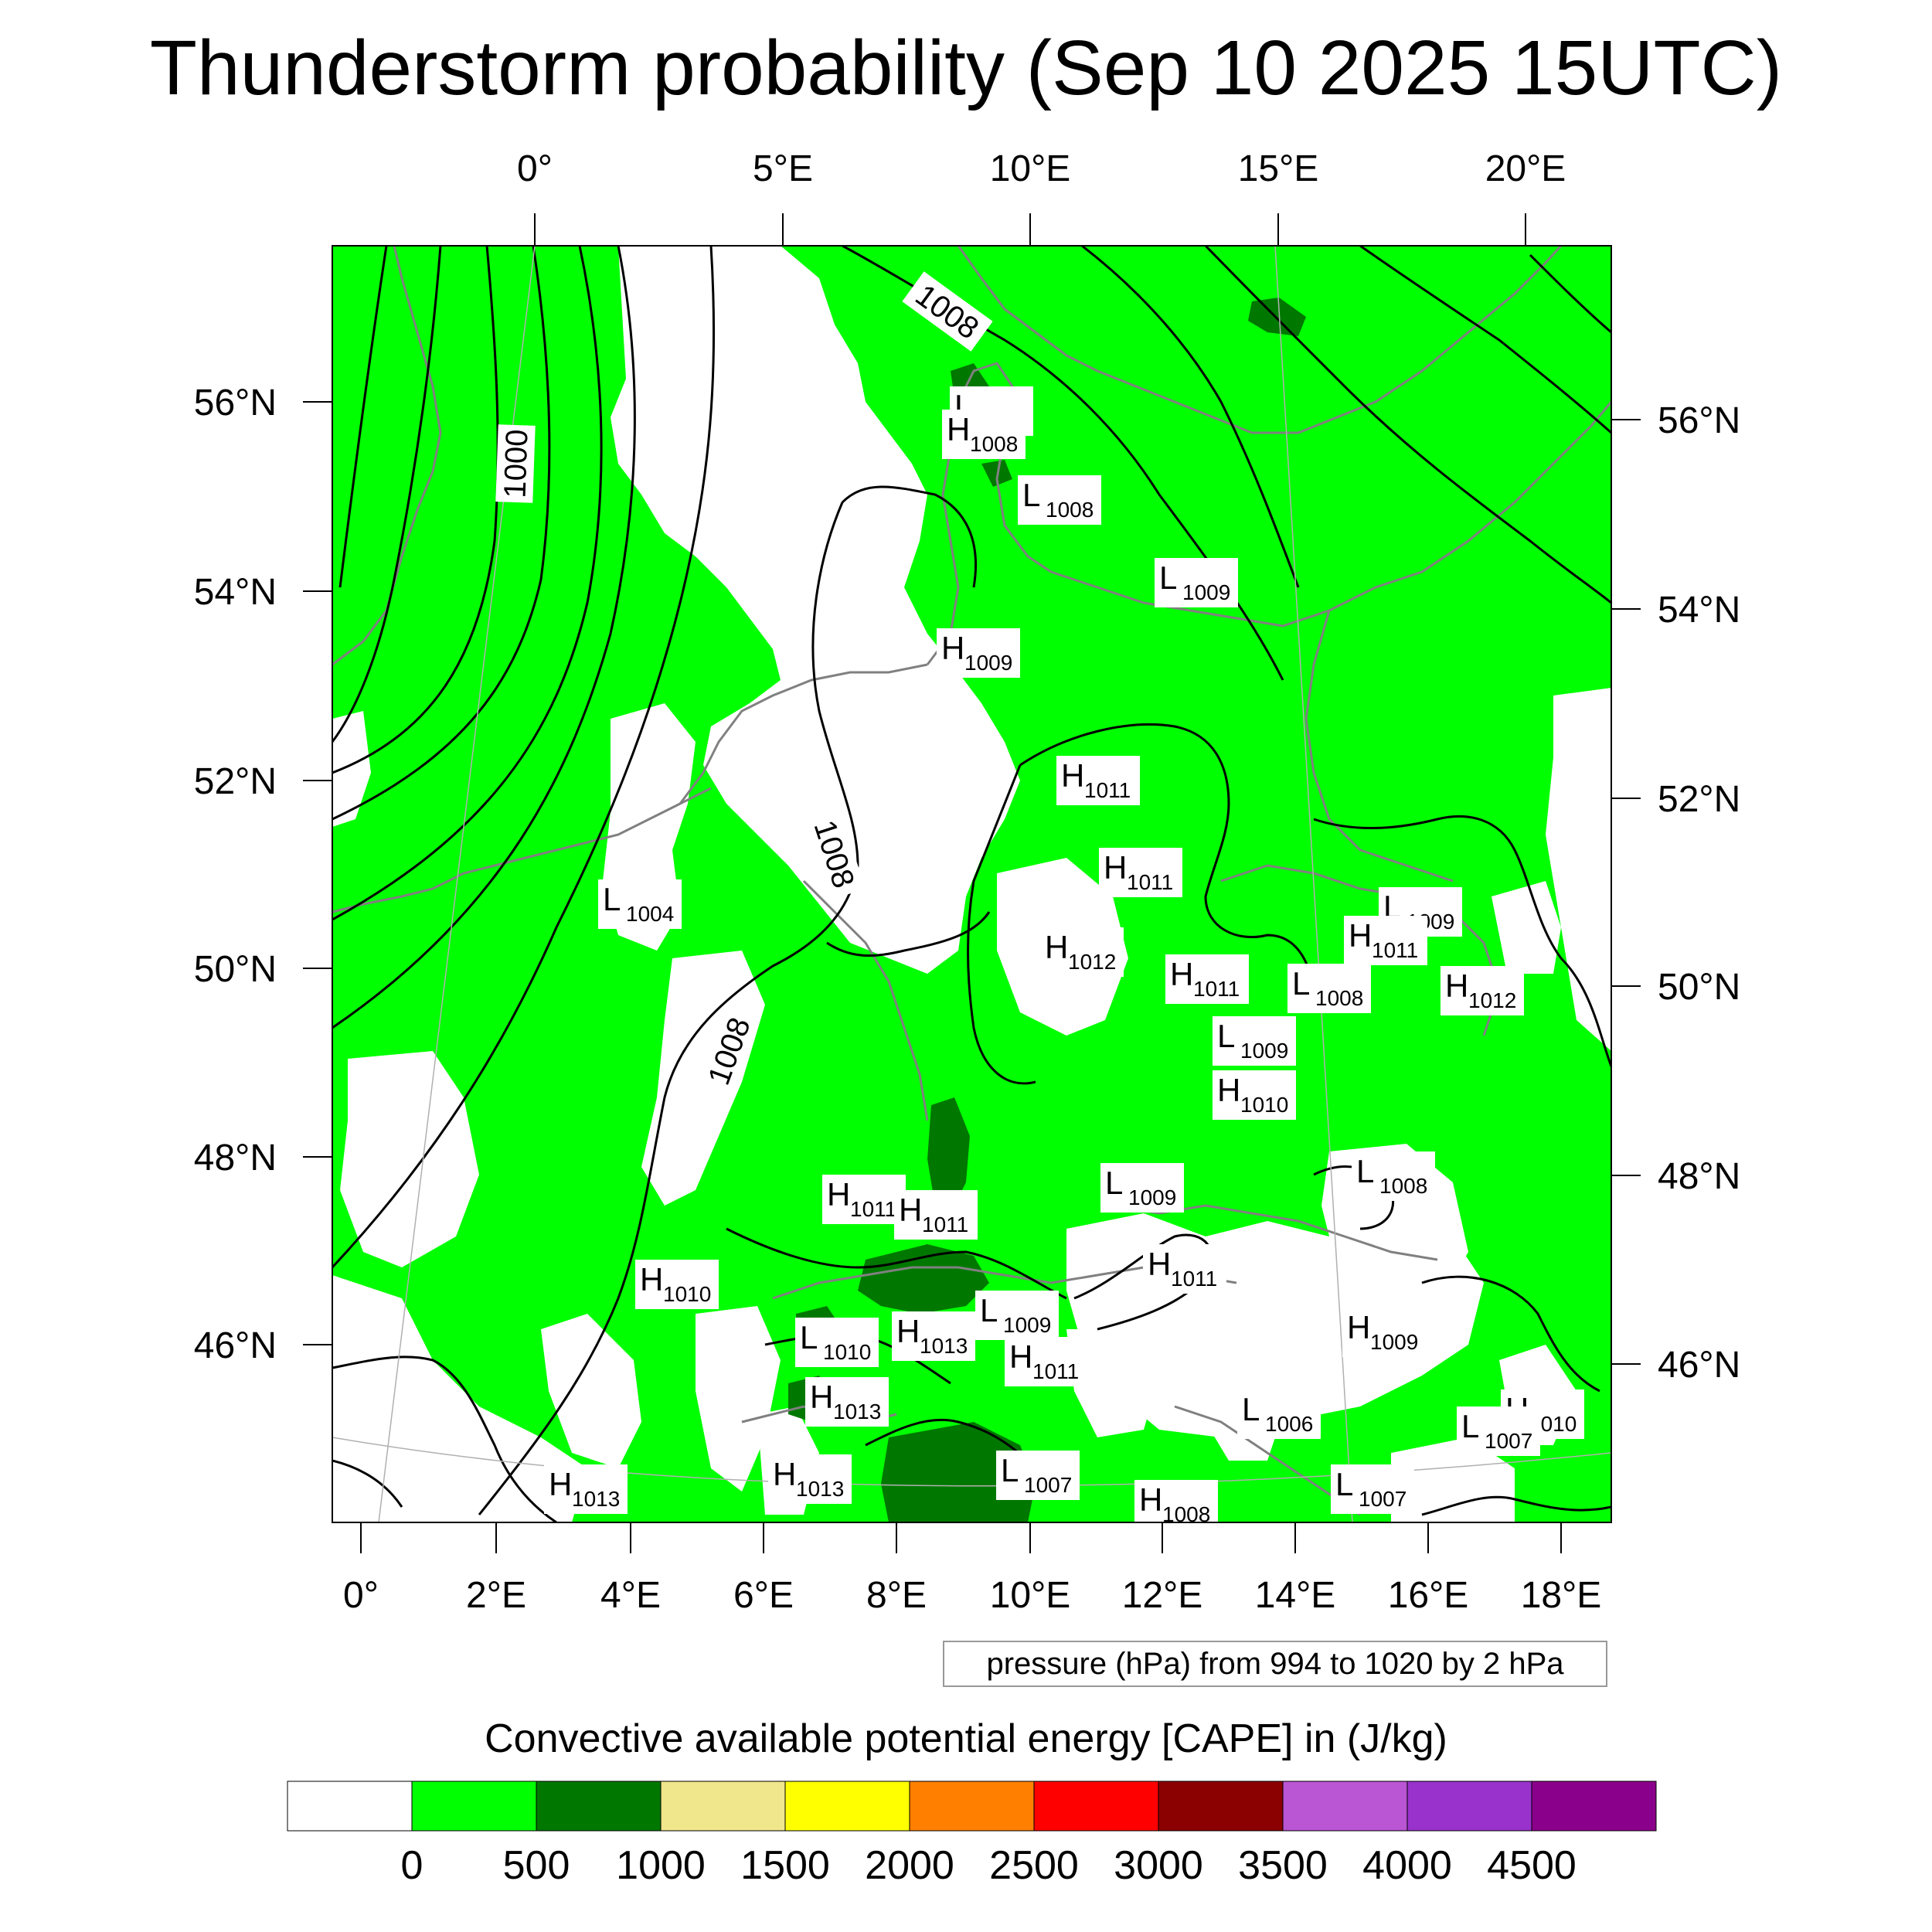  What do you see at coordinates (1699, 421) in the screenshot?
I see `right-lat-label: 56°N` at bounding box center [1699, 421].